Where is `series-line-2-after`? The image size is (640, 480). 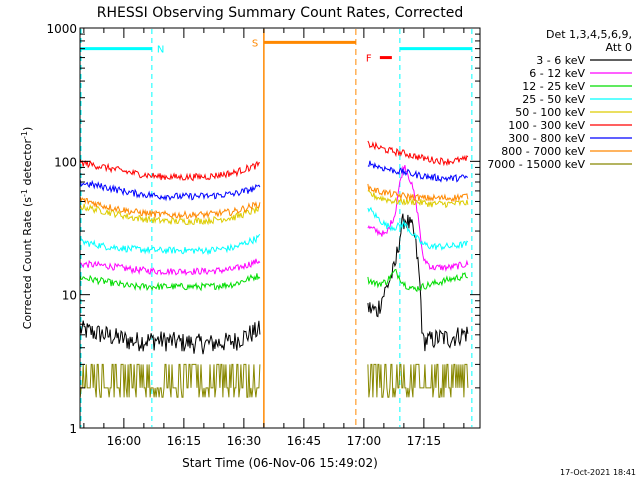
series-line-2-after is located at coordinates (417, 280).